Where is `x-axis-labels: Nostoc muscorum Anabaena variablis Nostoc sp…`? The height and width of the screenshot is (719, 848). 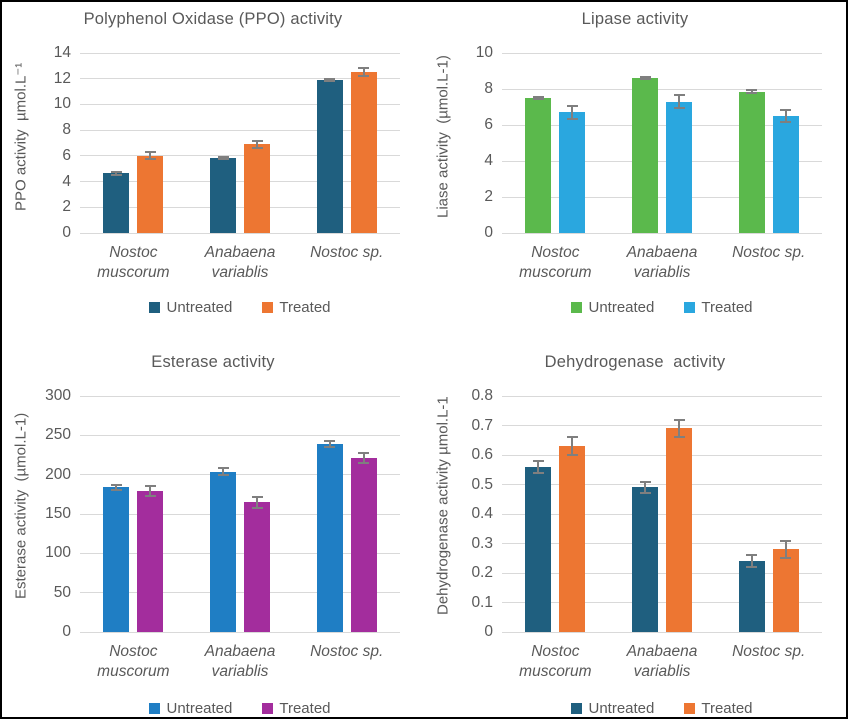
x-axis-labels: Nostoc muscorum Anabaena variablis Nostoc sp… is located at coordinates (662, 662).